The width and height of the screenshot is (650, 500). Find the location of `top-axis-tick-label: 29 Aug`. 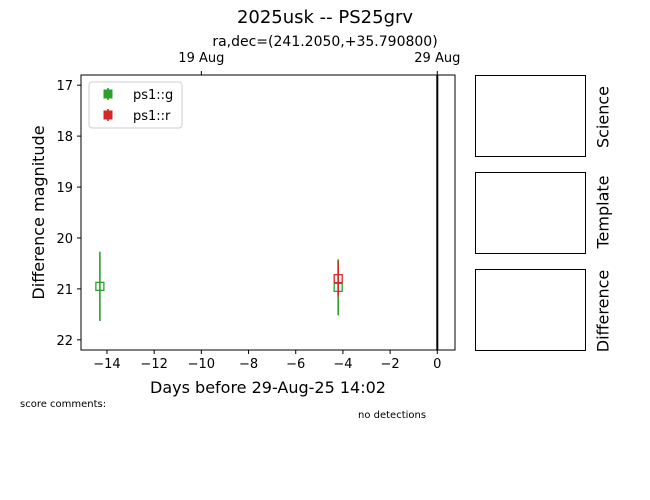

top-axis-tick-label: 29 Aug is located at coordinates (437, 58).